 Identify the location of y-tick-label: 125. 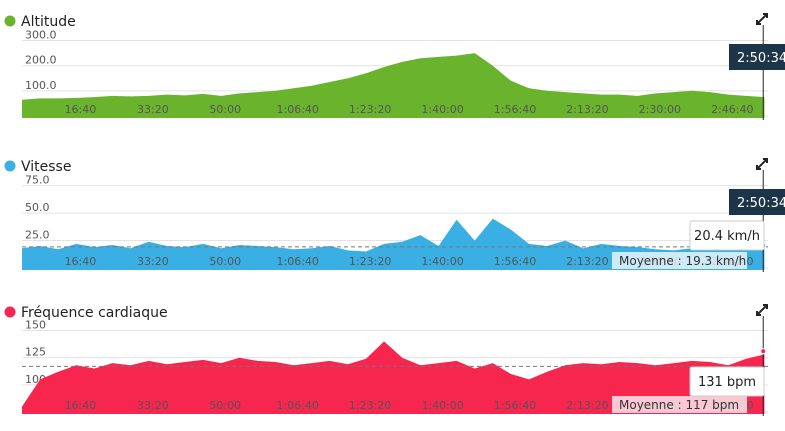
(35, 352).